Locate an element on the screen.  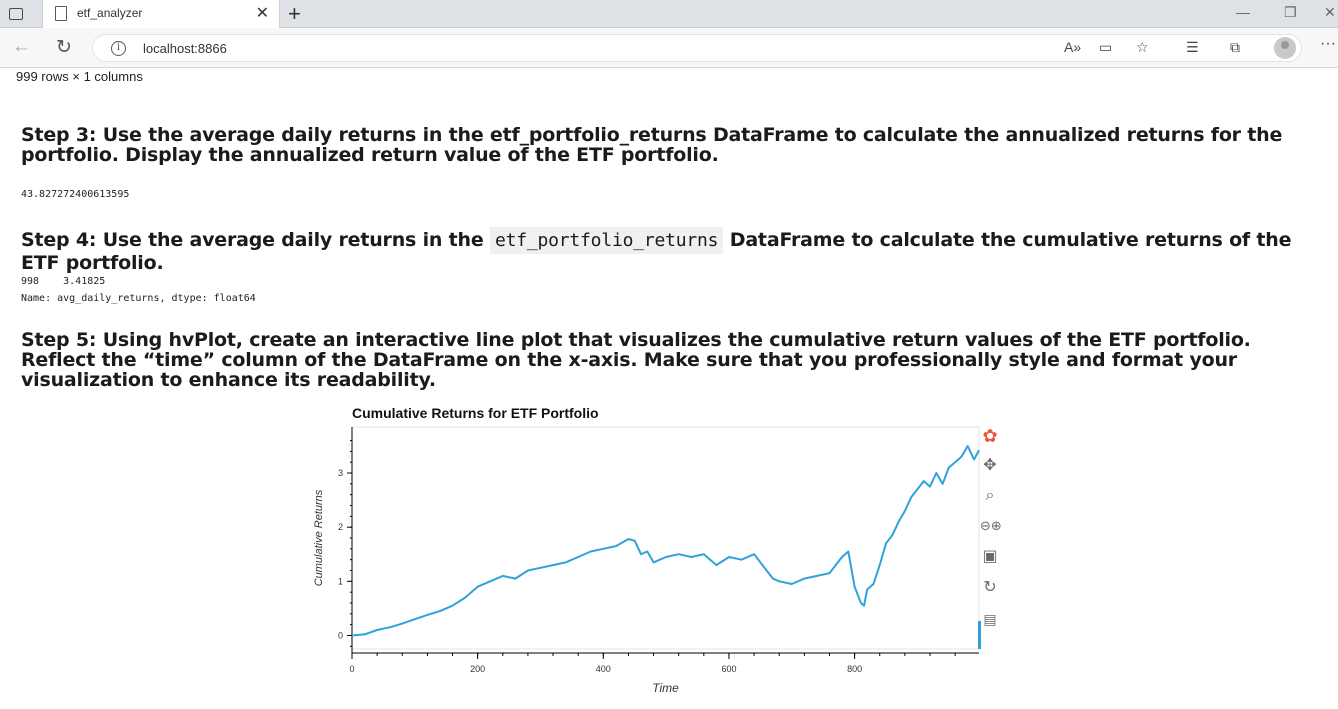
y-axis-label: Cumulative Returns is located at coordinates (319, 537).